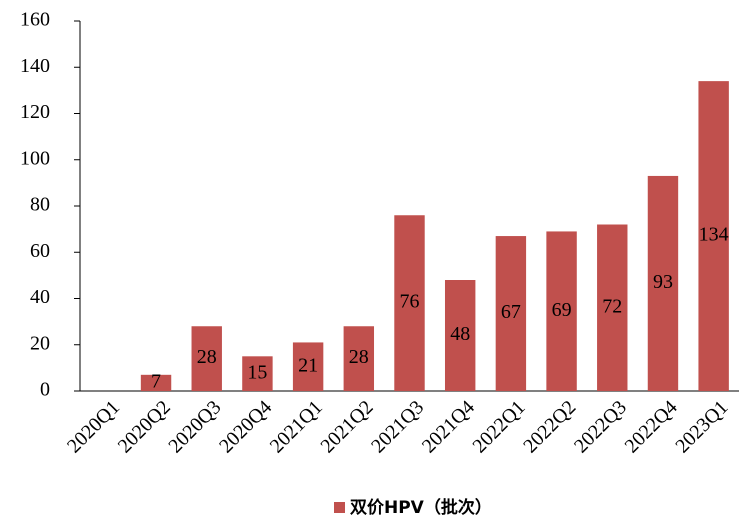  What do you see at coordinates (245, 426) in the screenshot?
I see `x-tick-label: 2020Q4` at bounding box center [245, 426].